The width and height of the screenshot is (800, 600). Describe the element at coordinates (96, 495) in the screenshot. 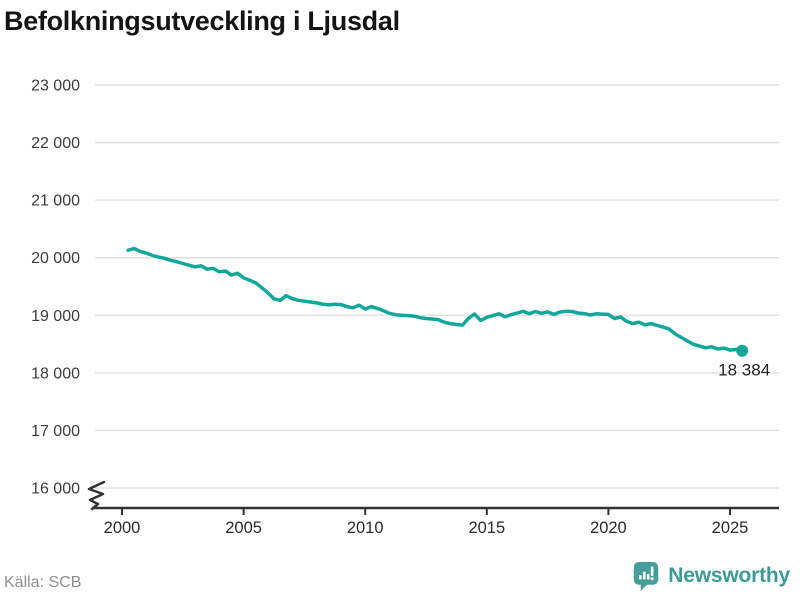

I see `y-axis-break-icon` at that location.